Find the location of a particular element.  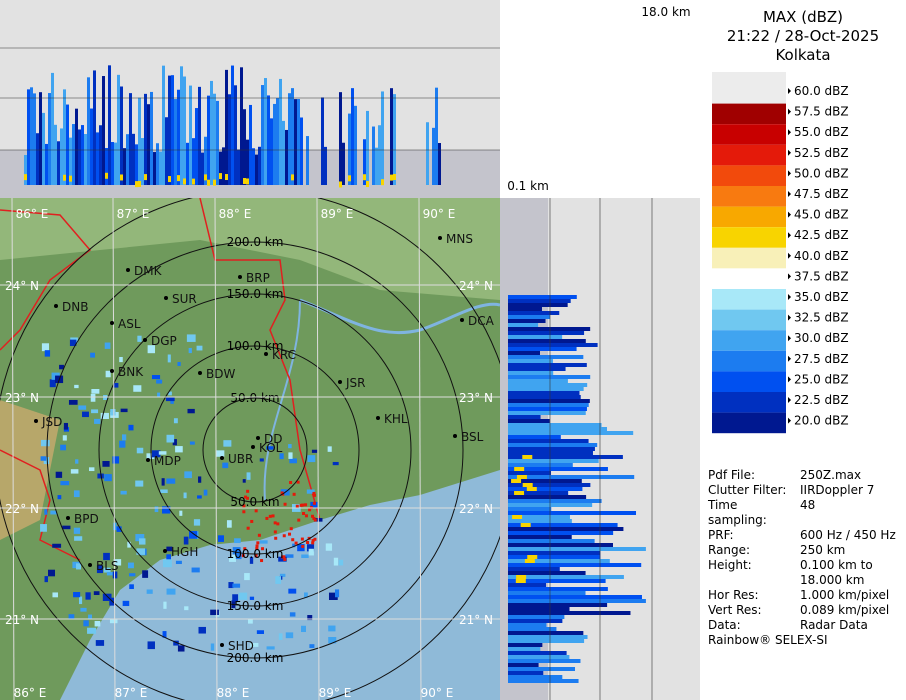

bottom-height: 0.1 km is located at coordinates (528, 186).